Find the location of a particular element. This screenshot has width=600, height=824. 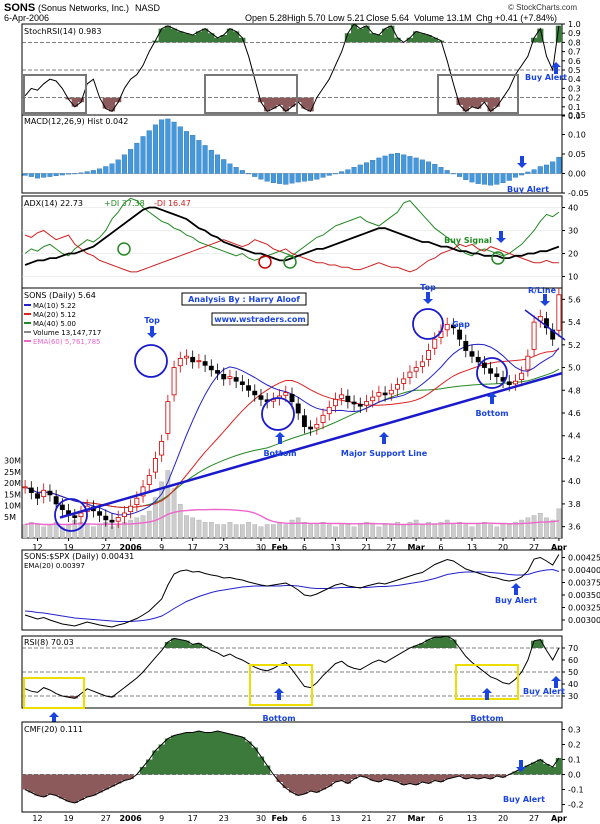

stochrsi-title: StochRSI(14) 0.983 is located at coordinates (62, 31).